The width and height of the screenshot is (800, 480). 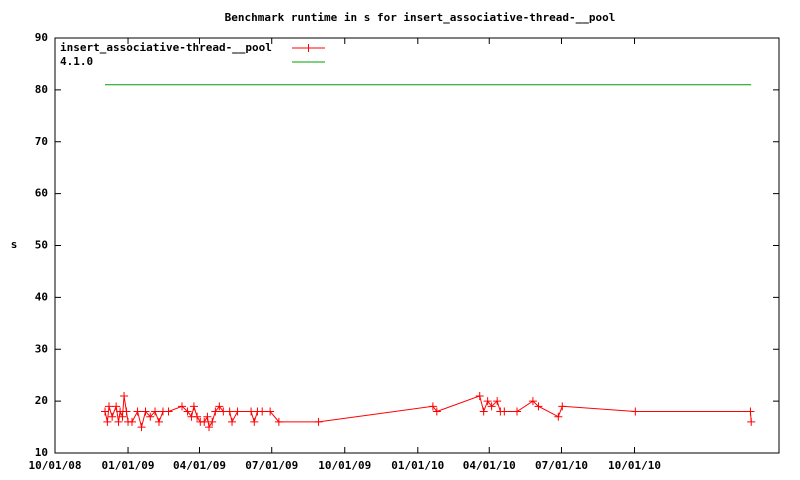 I want to click on x-tick-label: 01/01/10, so click(x=417, y=465).